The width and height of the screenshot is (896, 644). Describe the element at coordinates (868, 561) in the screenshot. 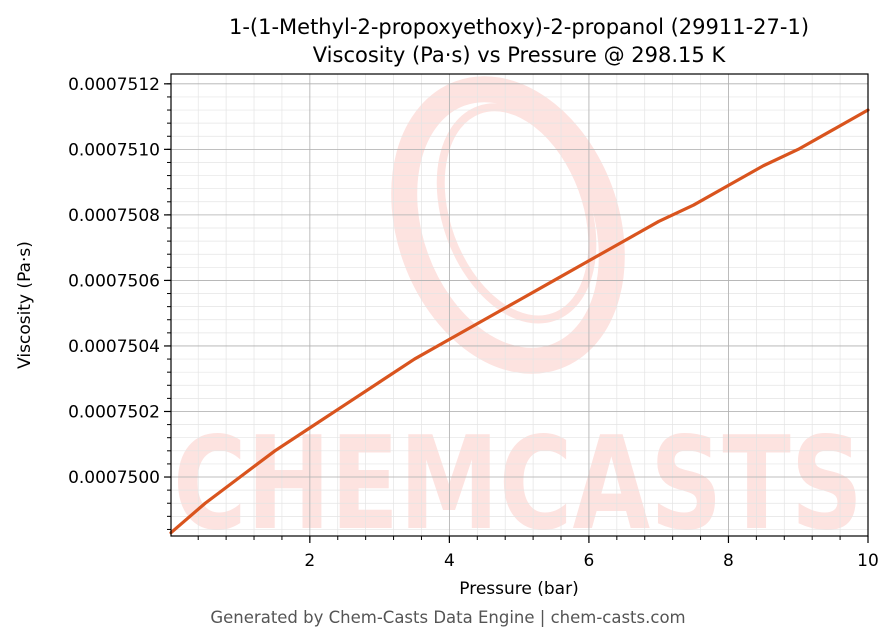

I see `x-tick-label: 10` at that location.